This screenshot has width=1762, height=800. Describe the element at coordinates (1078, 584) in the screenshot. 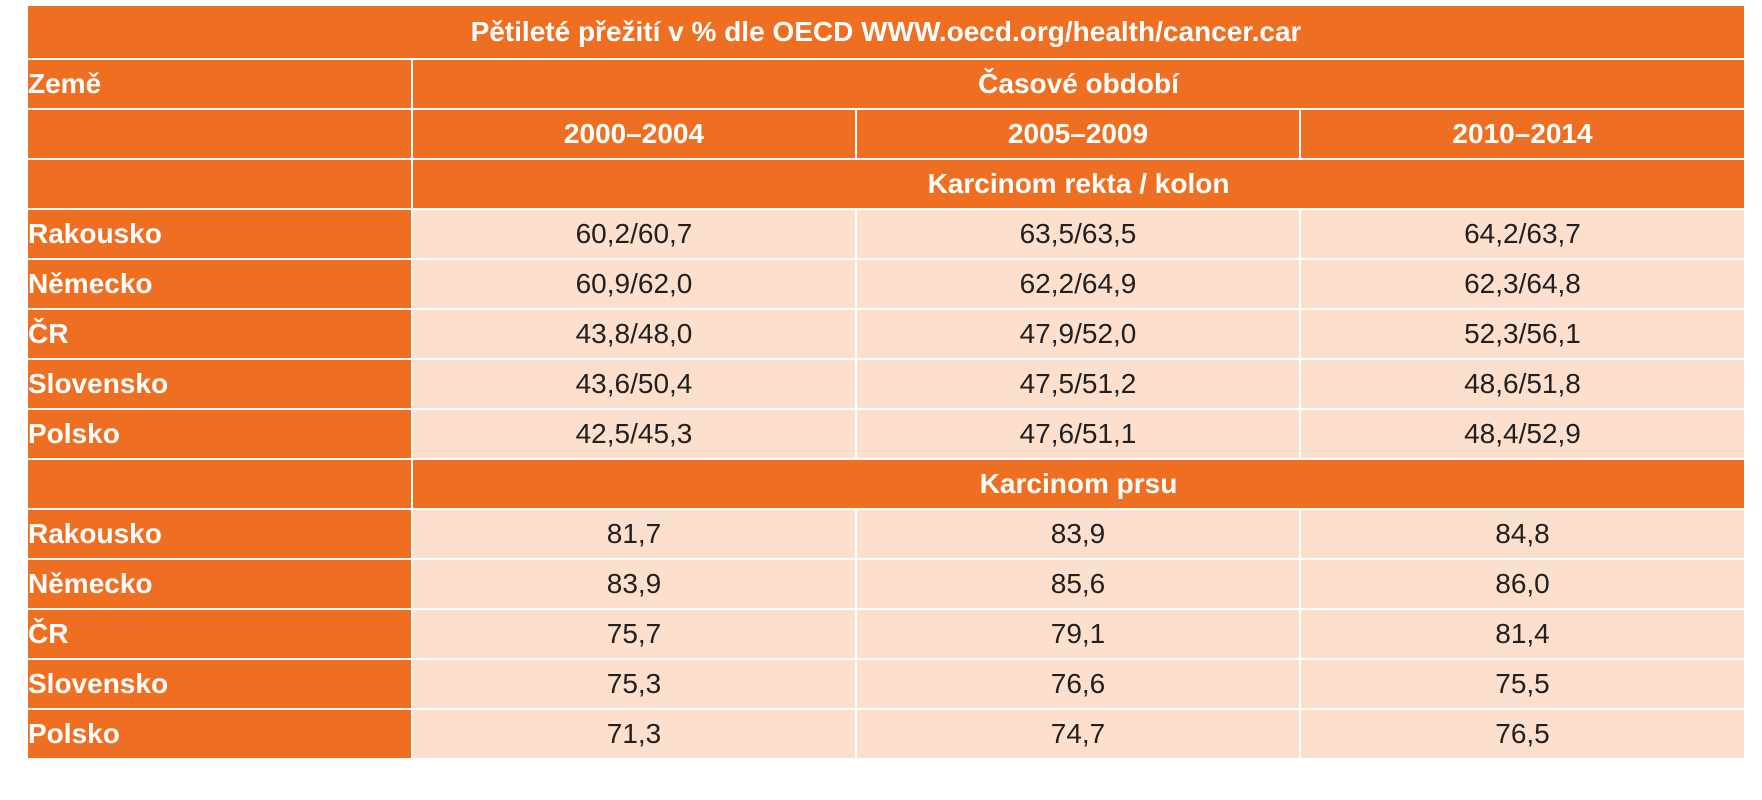

I see `value-cell: 85,6` at that location.